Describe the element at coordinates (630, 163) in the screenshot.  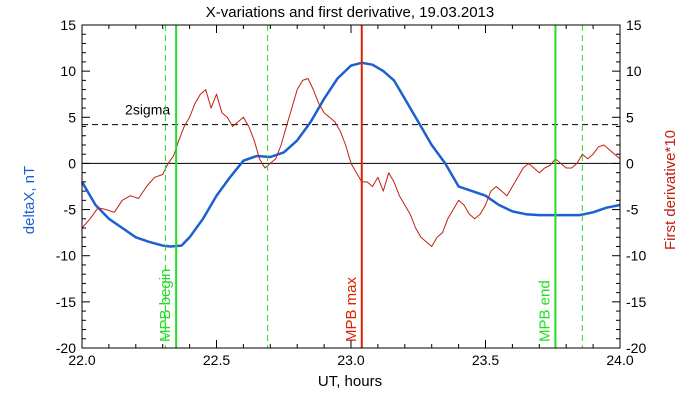
I see `y-tick-label-right: 0` at that location.